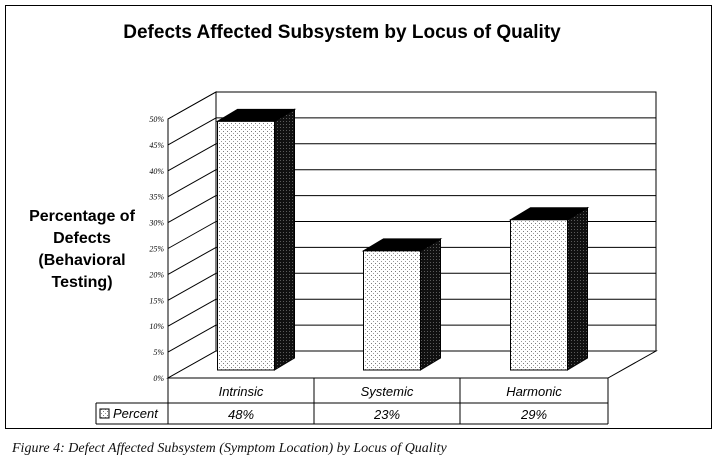  Describe the element at coordinates (156, 223) in the screenshot. I see `y-tick-label: 30%` at that location.